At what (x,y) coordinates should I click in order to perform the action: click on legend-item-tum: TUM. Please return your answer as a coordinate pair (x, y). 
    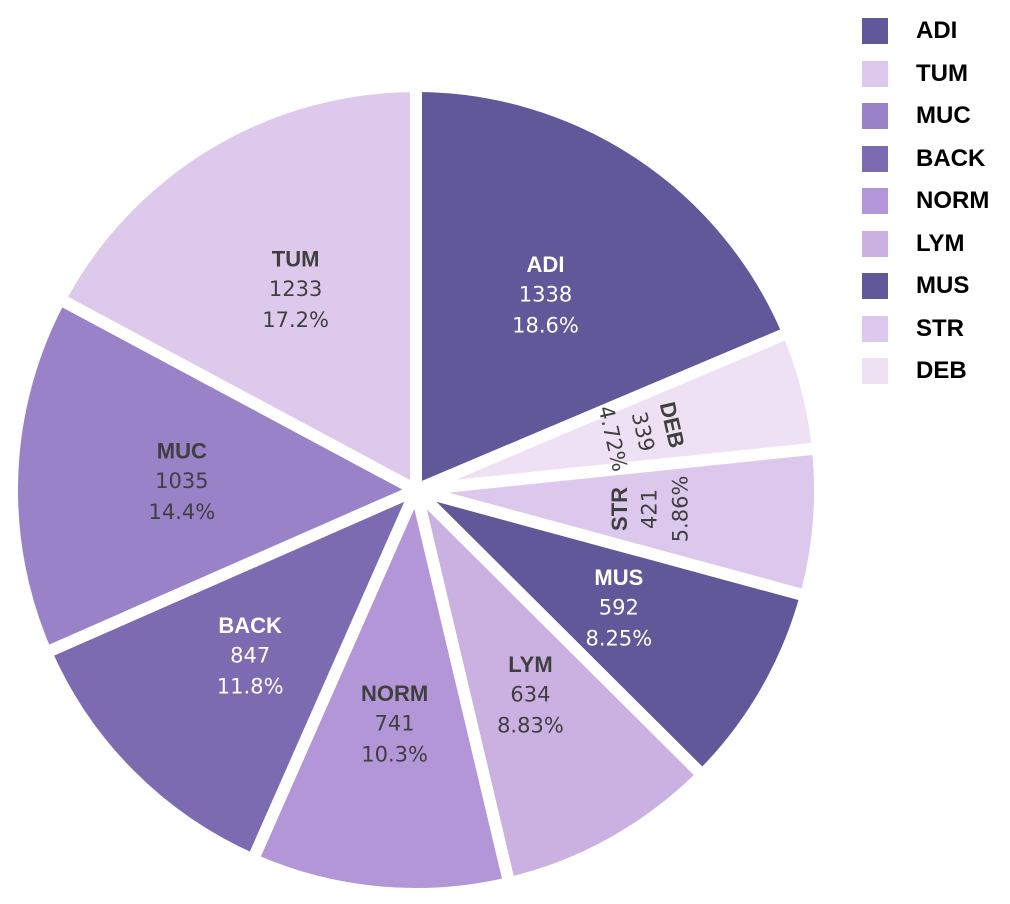
    Looking at the image, I should click on (925, 74).